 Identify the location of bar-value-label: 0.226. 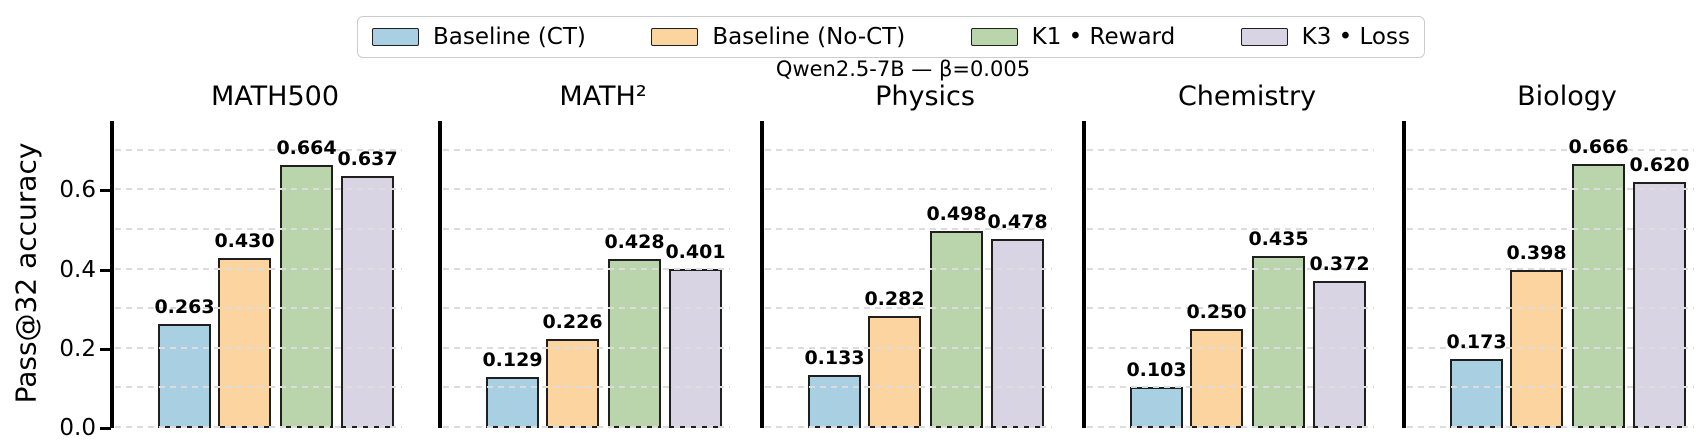
(572, 322).